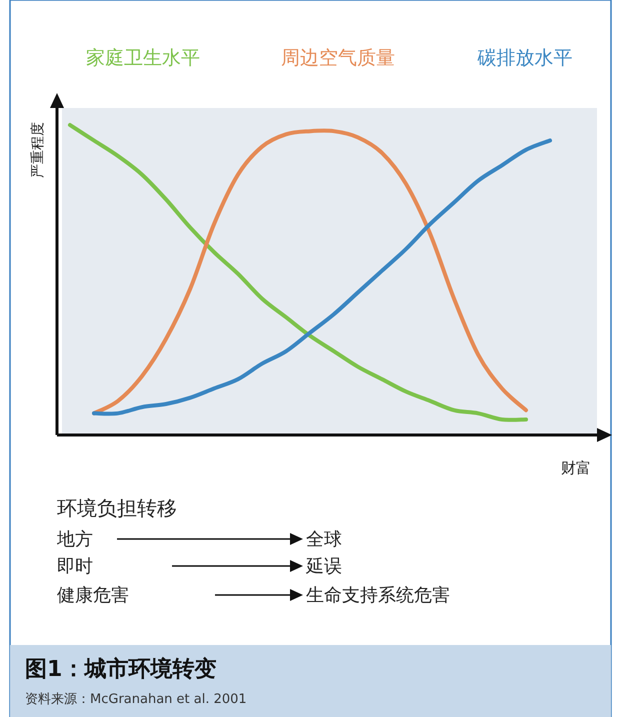 Image resolution: width=621 pixels, height=717 pixels. Describe the element at coordinates (120, 669) in the screenshot. I see `text: 图1：城市环境转变` at that location.